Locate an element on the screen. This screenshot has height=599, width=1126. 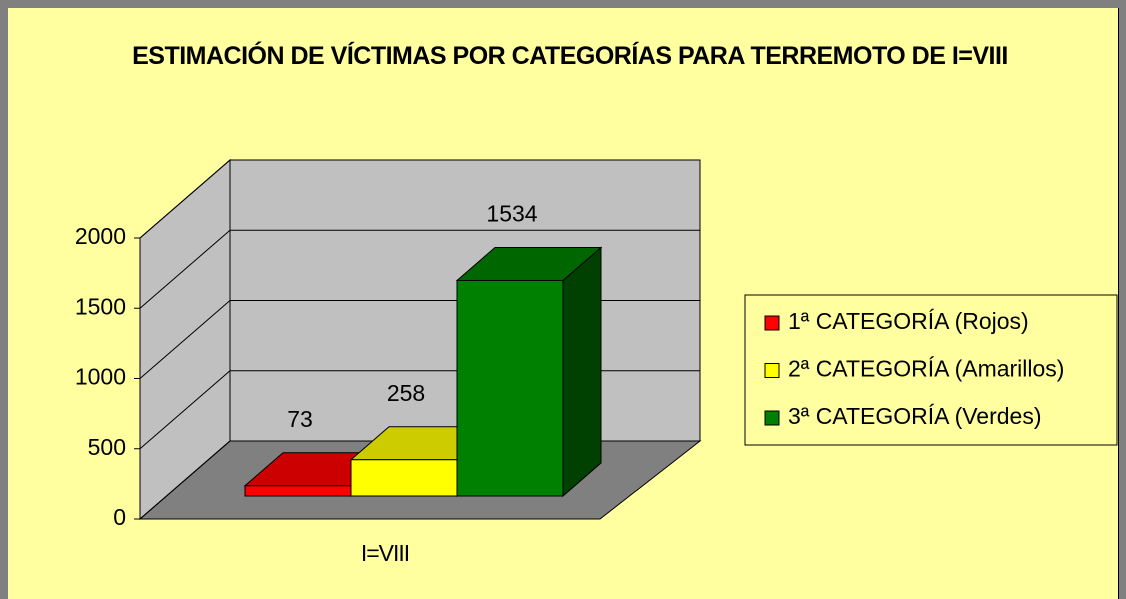
x-tick-label: I=VIII is located at coordinates (385, 553).